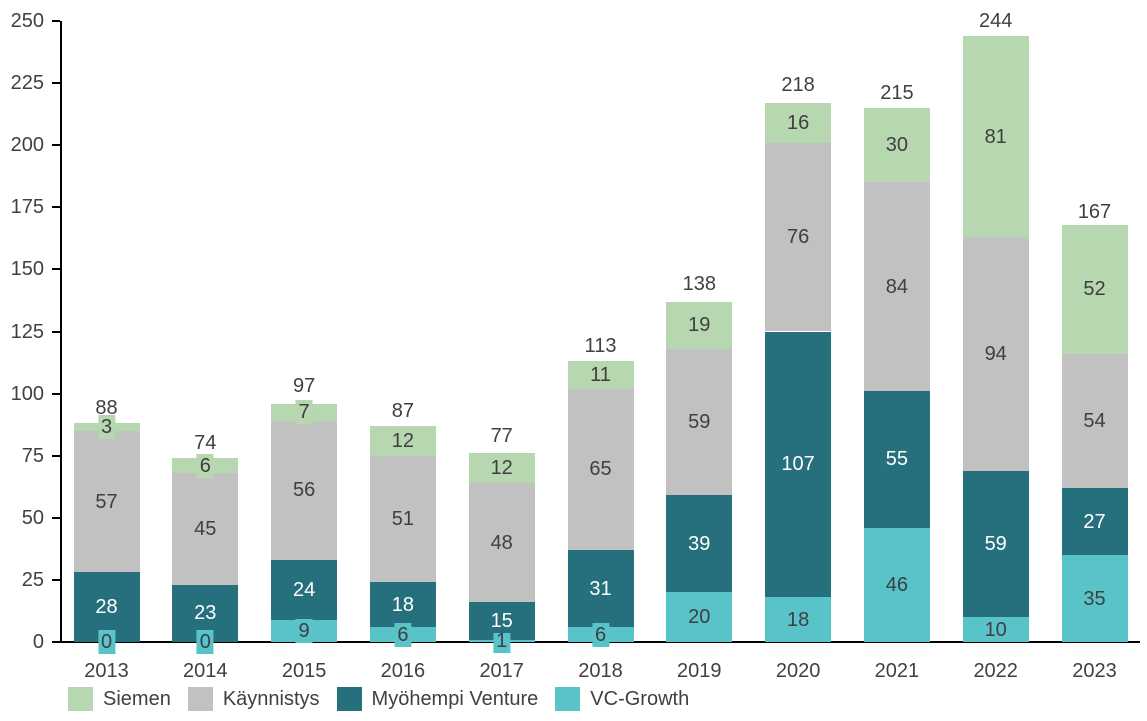 Image resolution: width=1147 pixels, height=721 pixels. What do you see at coordinates (600, 374) in the screenshot?
I see `segment-value-label-siemen-2018: 11` at bounding box center [600, 374].